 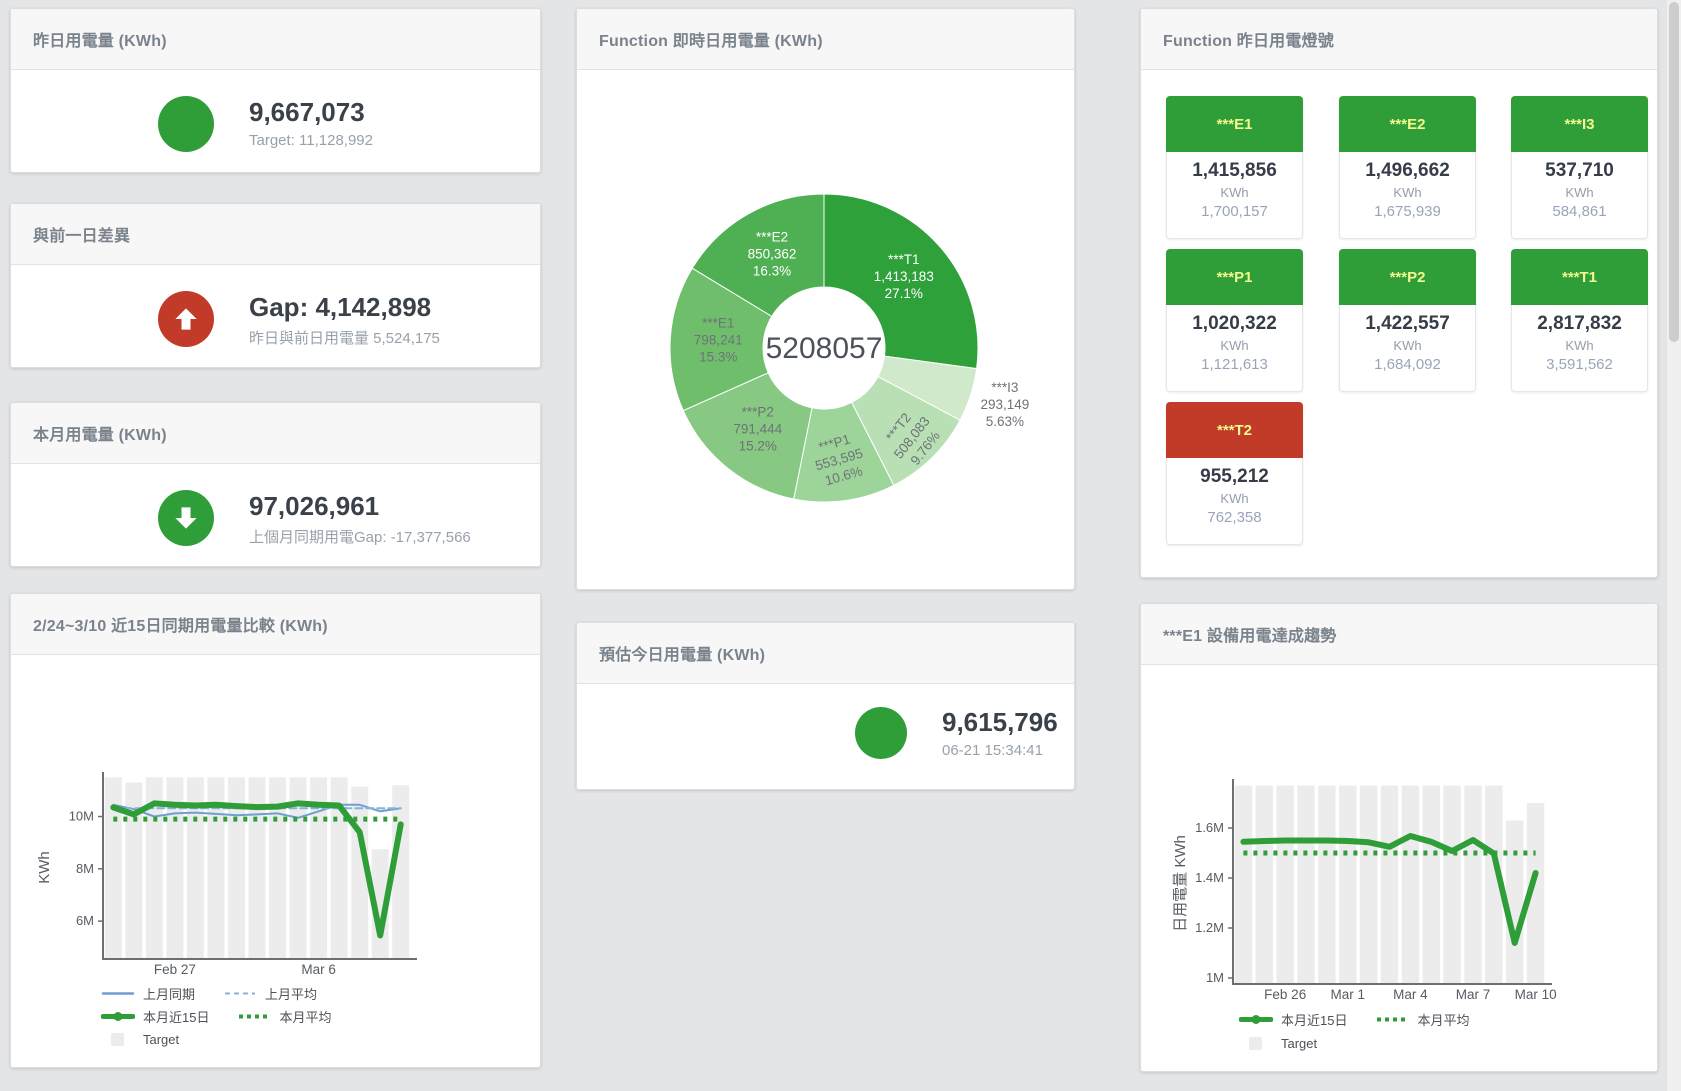 I want to click on x-tick-label: Mar 7, so click(x=1473, y=994).